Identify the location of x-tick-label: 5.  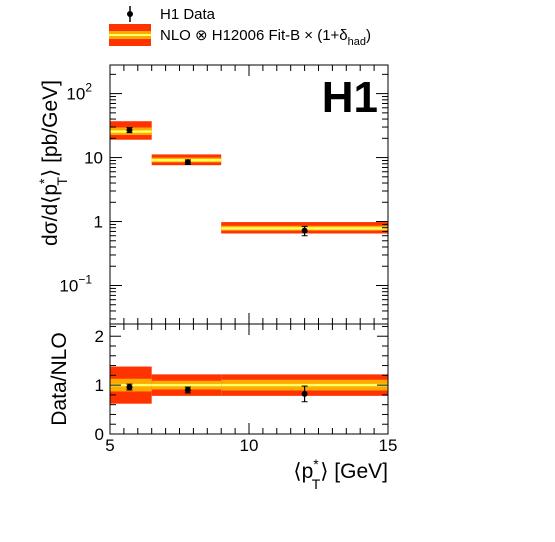
(109, 445).